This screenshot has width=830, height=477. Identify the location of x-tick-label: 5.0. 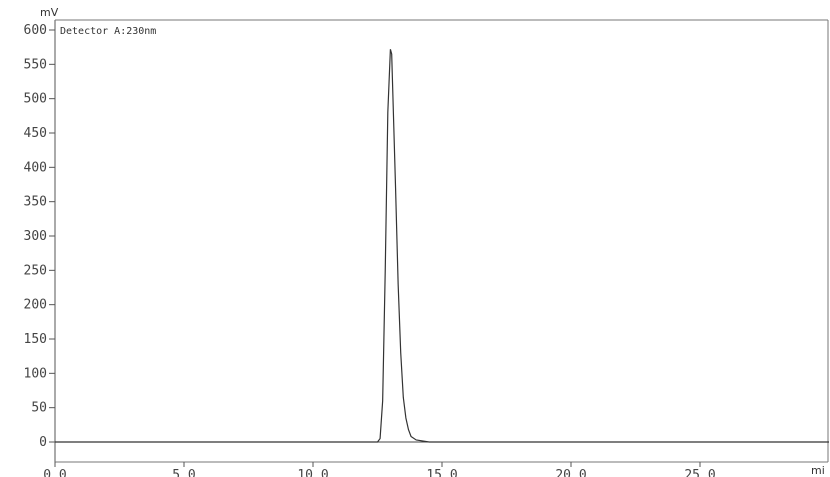
(183, 472).